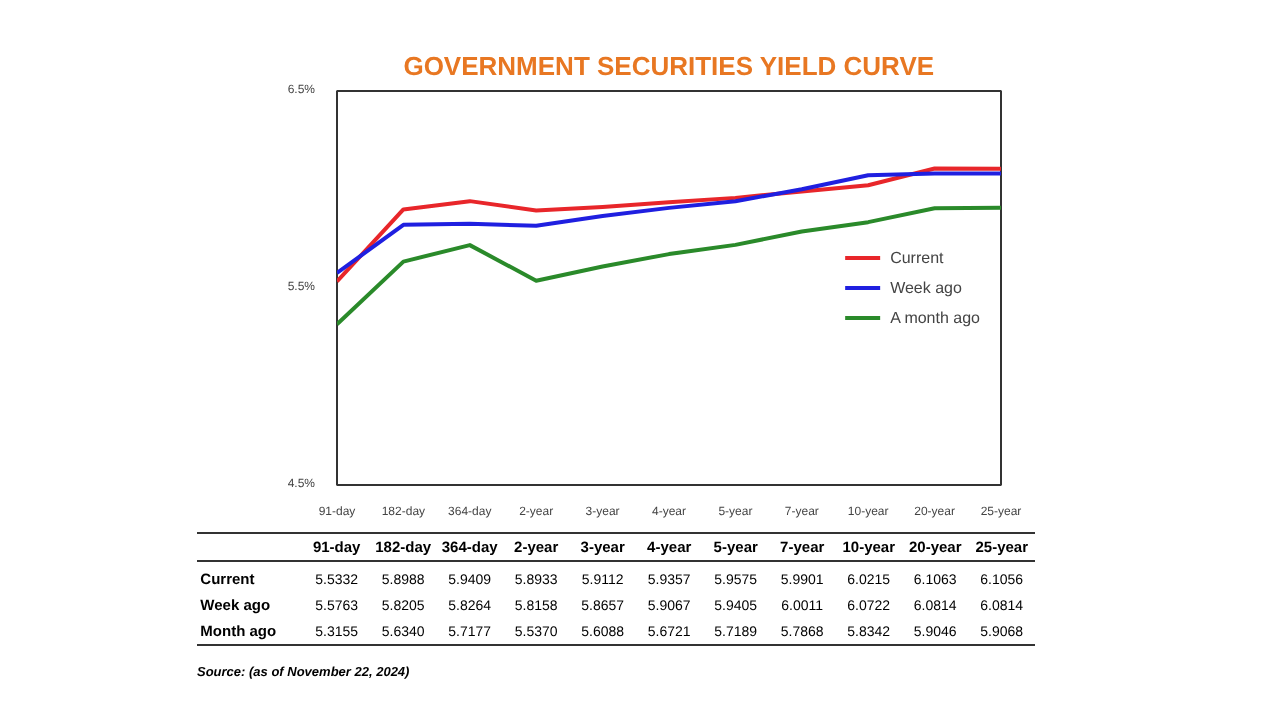  Describe the element at coordinates (669, 266) in the screenshot. I see `line-series` at that location.